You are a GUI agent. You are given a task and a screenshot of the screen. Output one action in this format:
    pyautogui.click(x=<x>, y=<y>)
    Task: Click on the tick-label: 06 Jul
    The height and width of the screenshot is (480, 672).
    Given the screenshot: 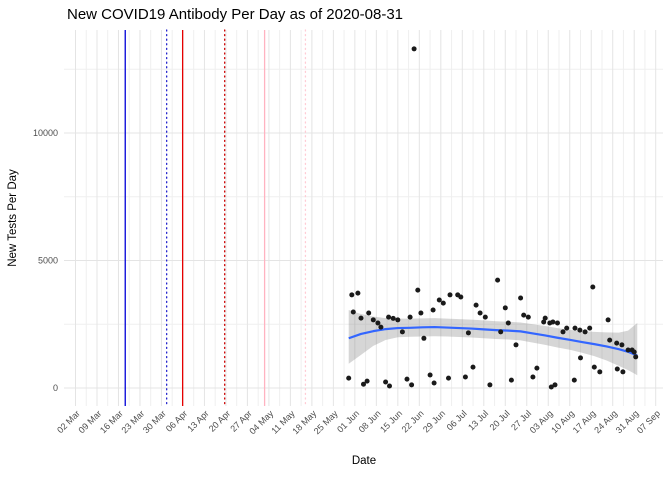 What is the action you would take?
    pyautogui.click(x=457, y=420)
    